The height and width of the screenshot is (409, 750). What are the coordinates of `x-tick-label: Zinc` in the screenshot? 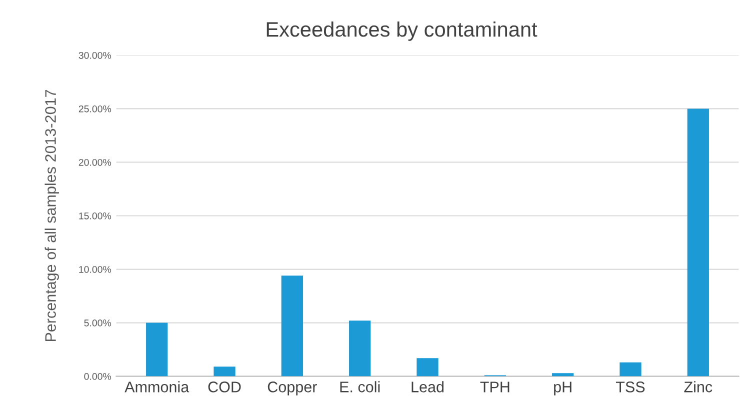 It's located at (698, 386).